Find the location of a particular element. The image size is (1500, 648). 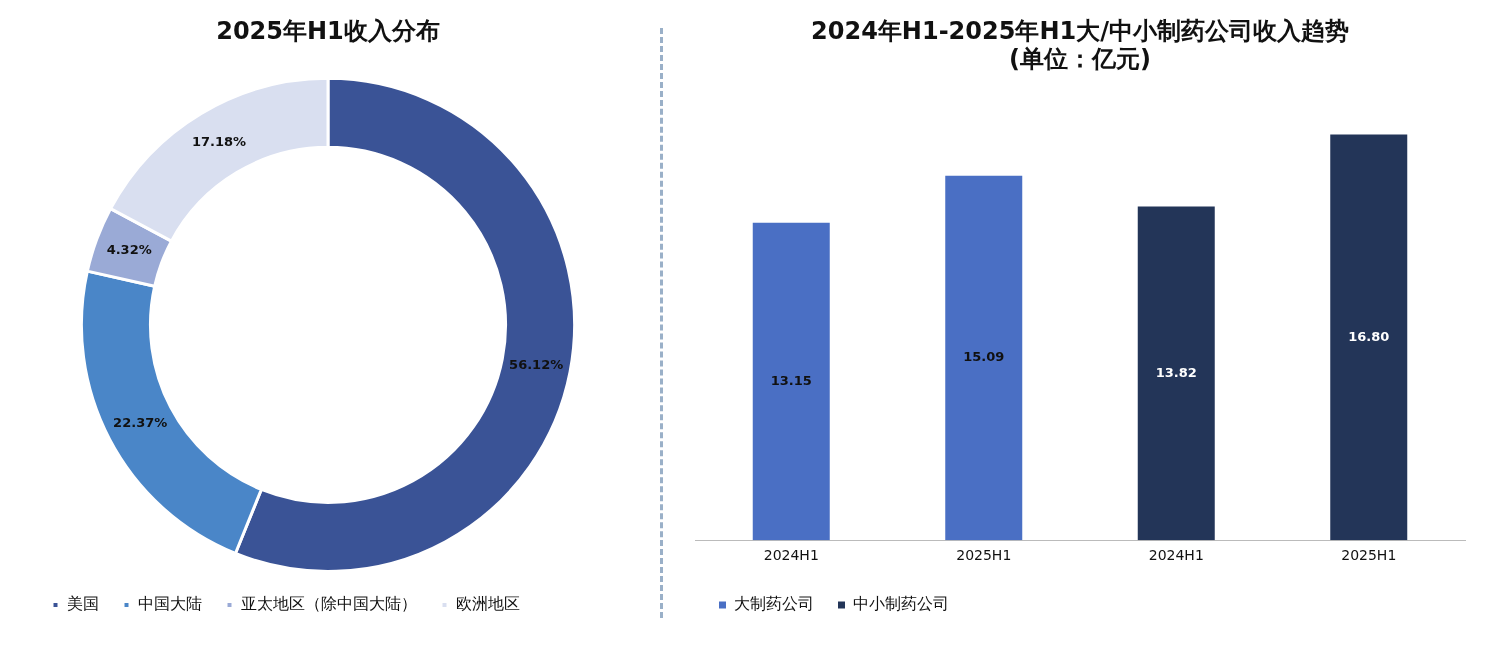

data-label: 22.37% is located at coordinates (140, 422).